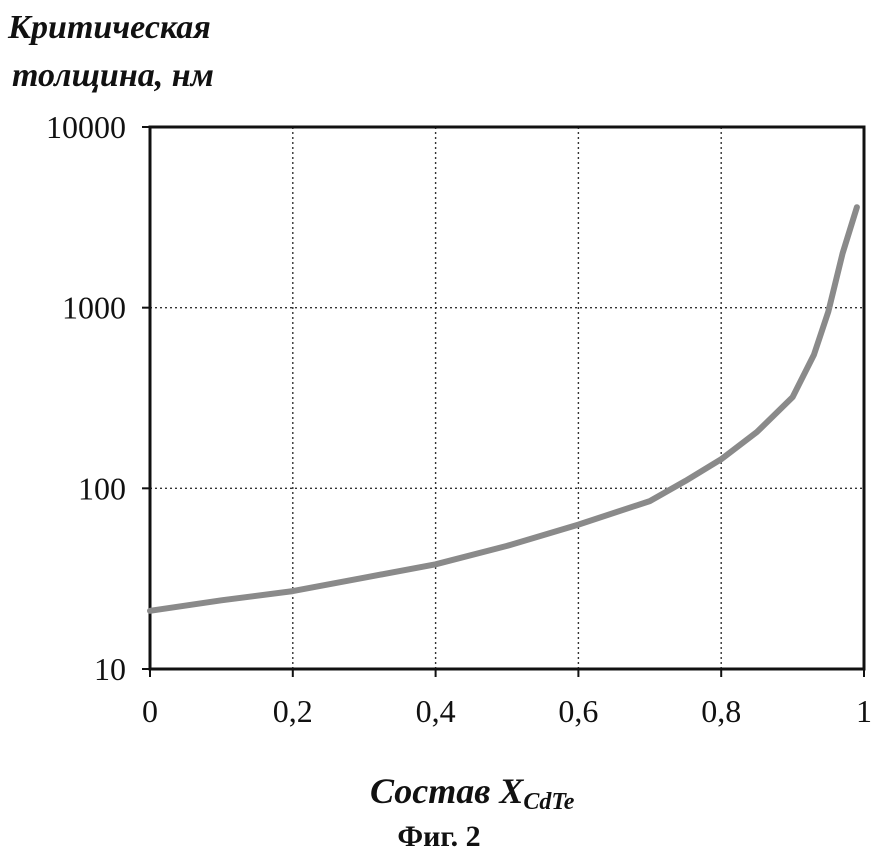 Image resolution: width=878 pixels, height=862 pixels. What do you see at coordinates (721, 711) in the screenshot?
I see `x-tick-label: 0,8` at bounding box center [721, 711].